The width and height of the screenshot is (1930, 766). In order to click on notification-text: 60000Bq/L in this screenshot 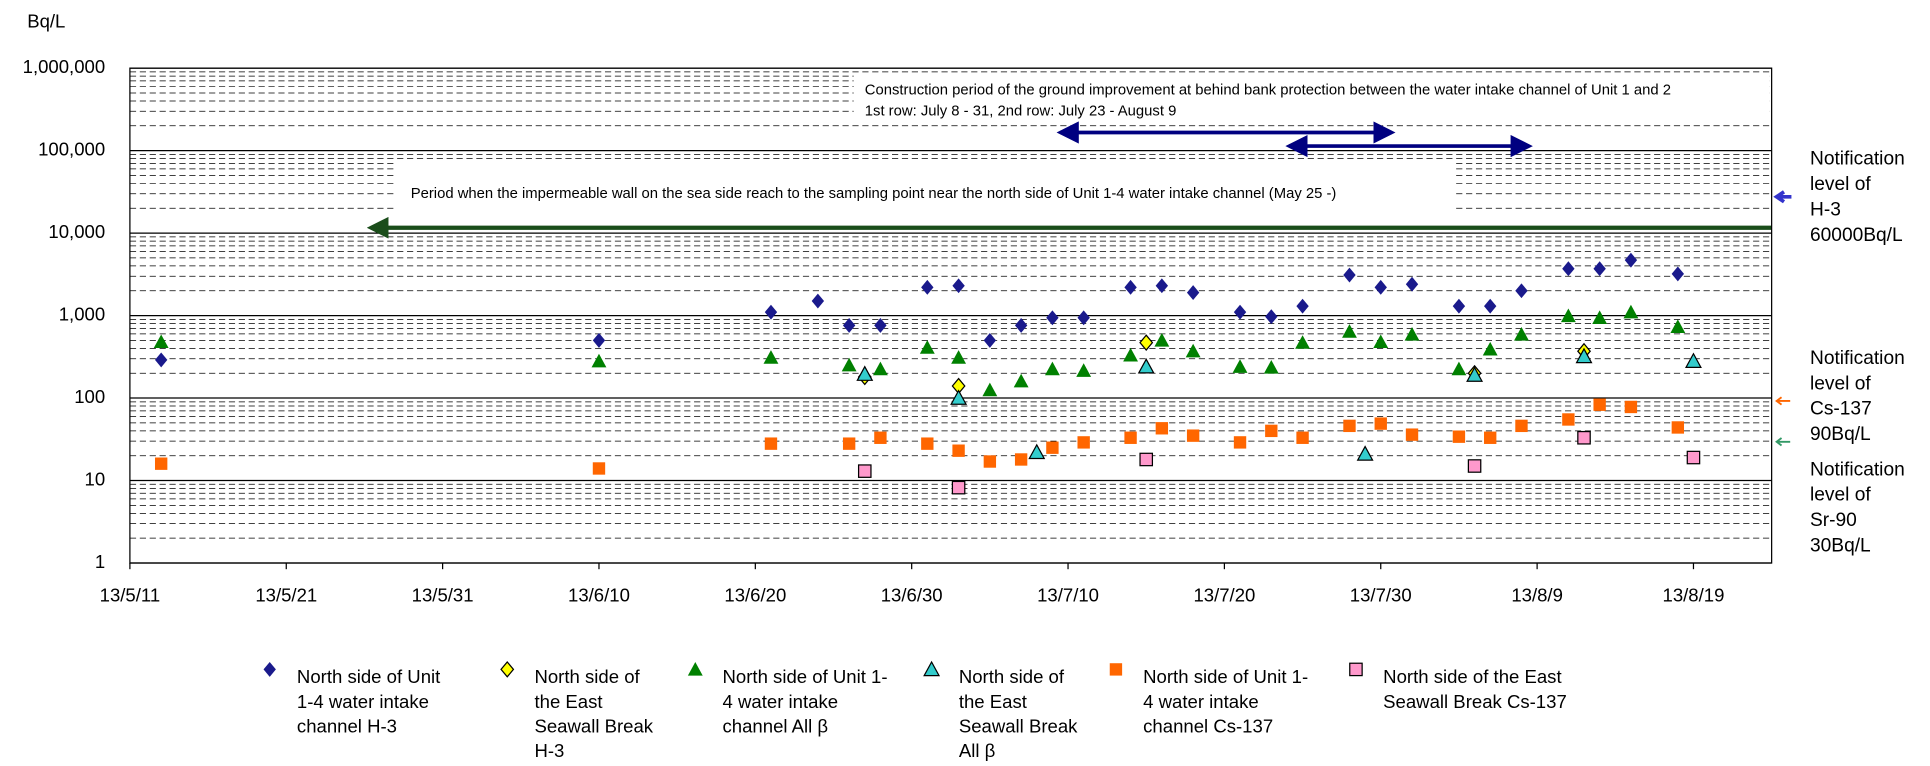, I will do `click(1856, 235)`.